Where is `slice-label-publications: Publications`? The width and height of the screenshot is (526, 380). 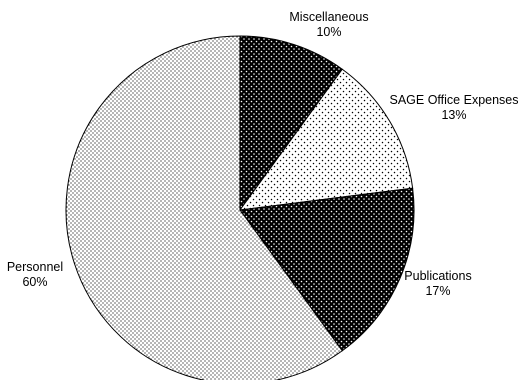
slice-label-publications: Publications is located at coordinates (437, 276).